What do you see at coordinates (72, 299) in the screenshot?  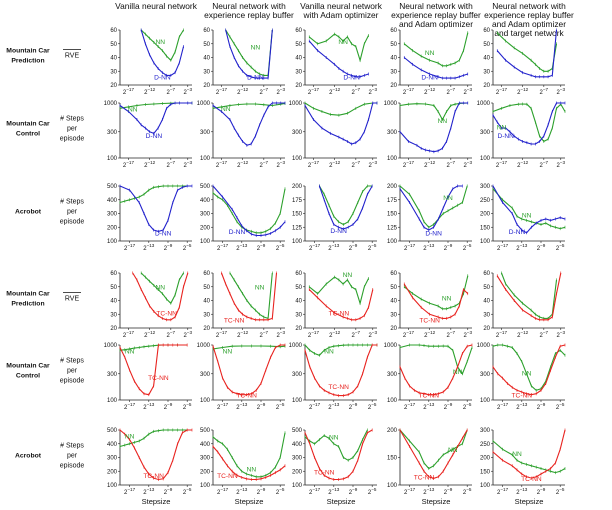 I see `y-axis-label: RVE` at bounding box center [72, 299].